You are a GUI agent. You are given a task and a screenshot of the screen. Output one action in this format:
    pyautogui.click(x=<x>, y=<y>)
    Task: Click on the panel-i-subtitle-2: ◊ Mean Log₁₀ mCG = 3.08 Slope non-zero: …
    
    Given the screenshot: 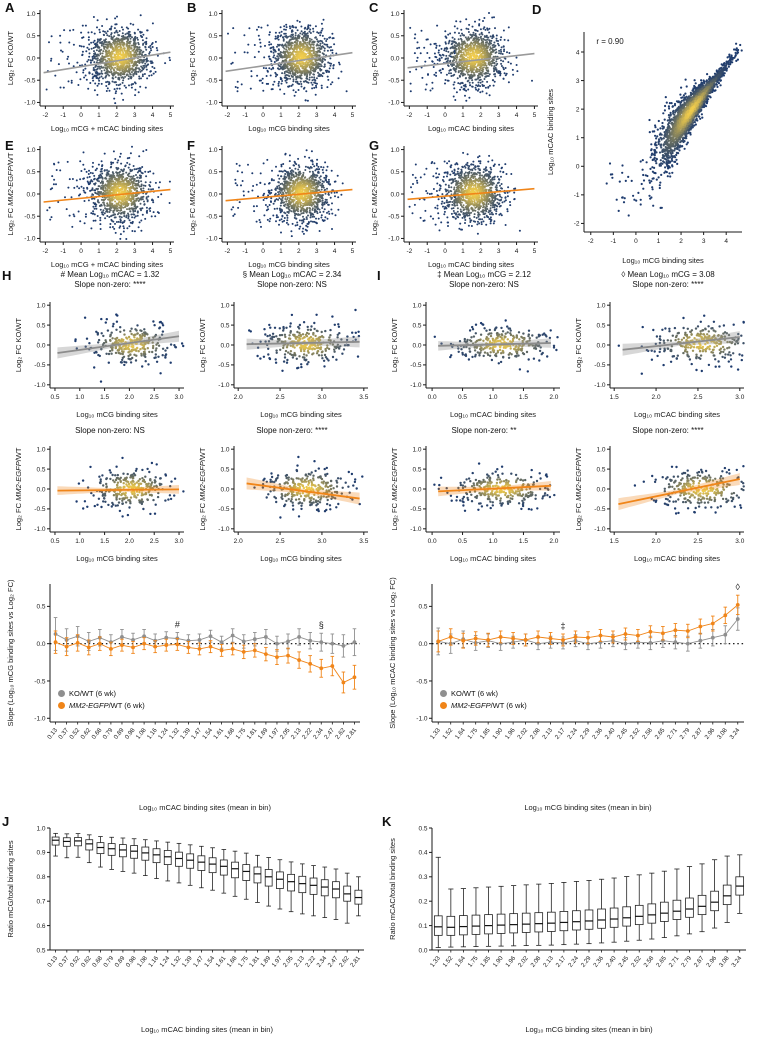 What is the action you would take?
    pyautogui.click(x=668, y=280)
    